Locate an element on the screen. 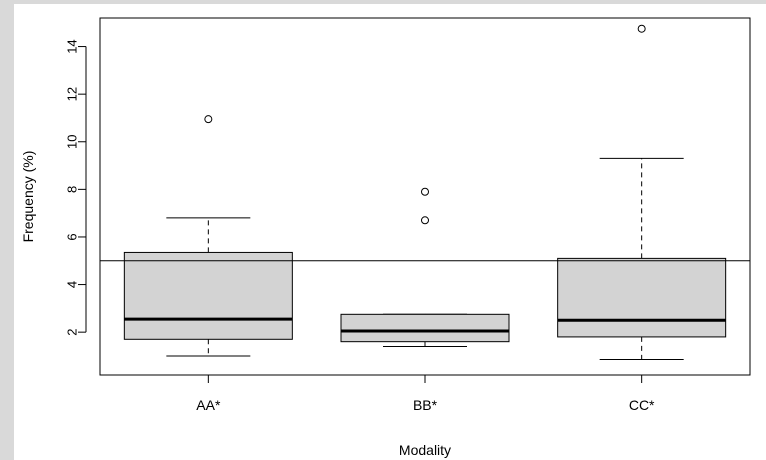  y-axis-label: Frequency (%) is located at coordinates (28, 197).